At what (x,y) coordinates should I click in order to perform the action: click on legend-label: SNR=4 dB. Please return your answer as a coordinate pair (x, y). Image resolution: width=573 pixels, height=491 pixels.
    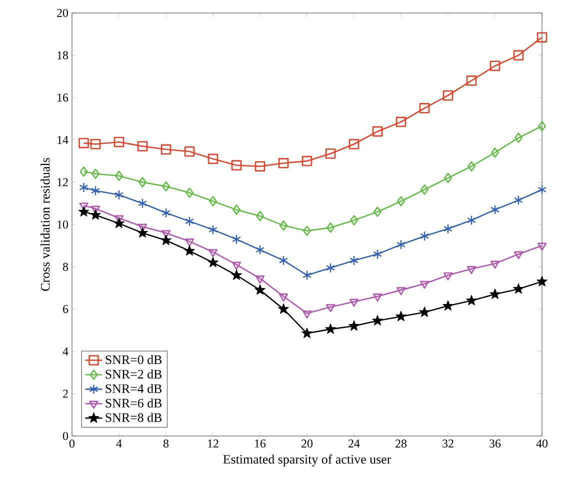
    Looking at the image, I should click on (134, 389).